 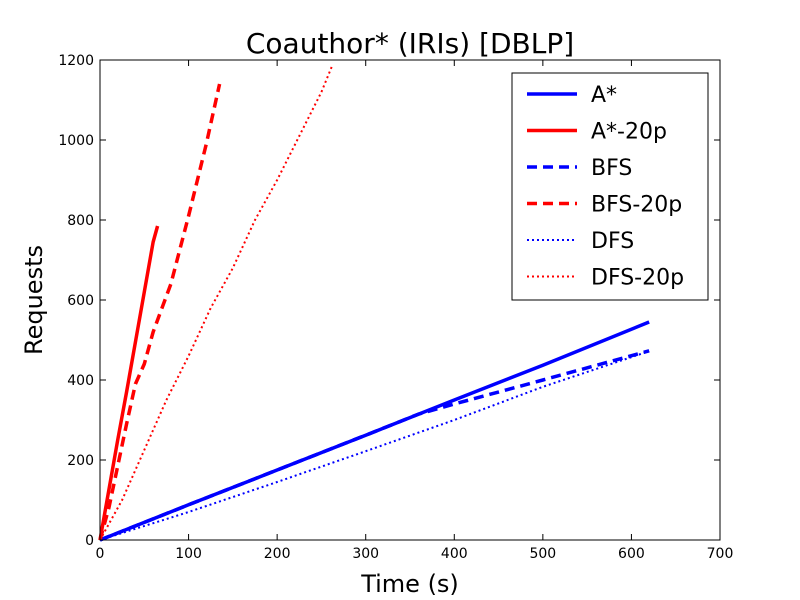 I want to click on x-tick-label: 100, so click(x=188, y=554).